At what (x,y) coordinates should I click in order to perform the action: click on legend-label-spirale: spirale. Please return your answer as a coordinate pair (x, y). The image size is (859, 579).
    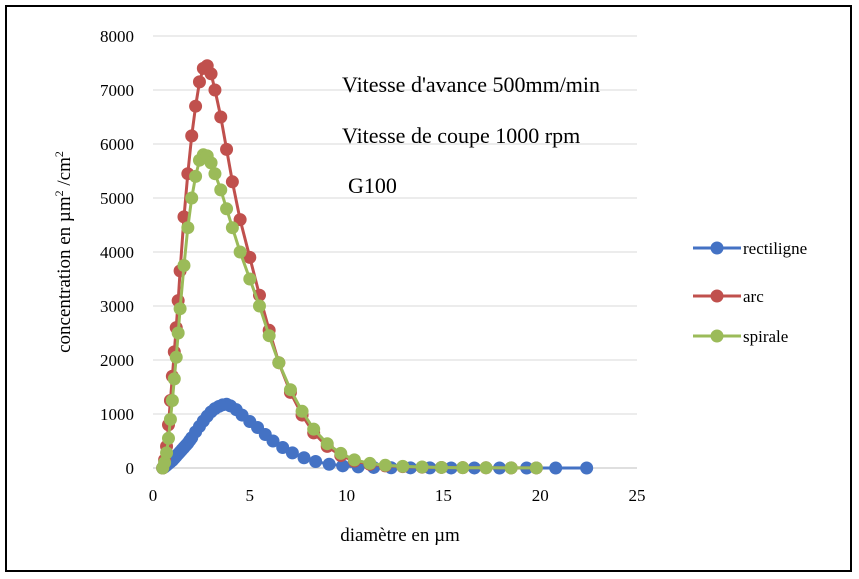
    Looking at the image, I should click on (765, 336).